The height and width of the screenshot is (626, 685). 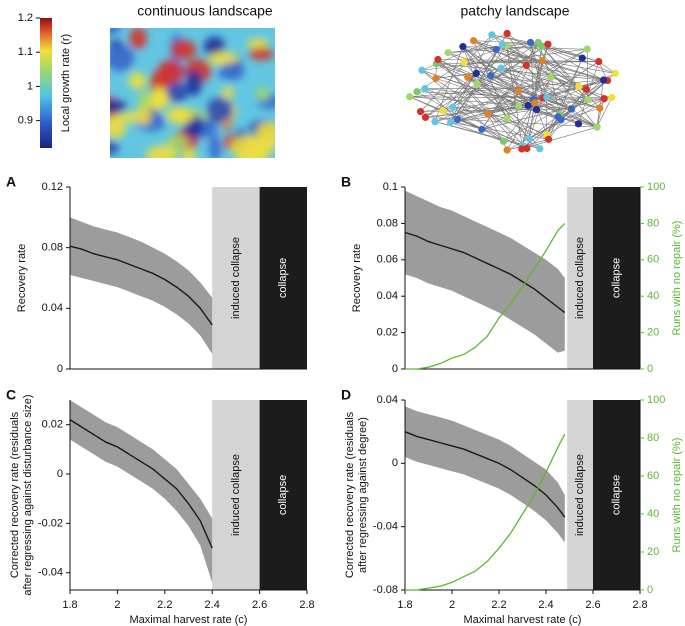 I want to click on colorbar-tick-label: 1, so click(x=30, y=86).